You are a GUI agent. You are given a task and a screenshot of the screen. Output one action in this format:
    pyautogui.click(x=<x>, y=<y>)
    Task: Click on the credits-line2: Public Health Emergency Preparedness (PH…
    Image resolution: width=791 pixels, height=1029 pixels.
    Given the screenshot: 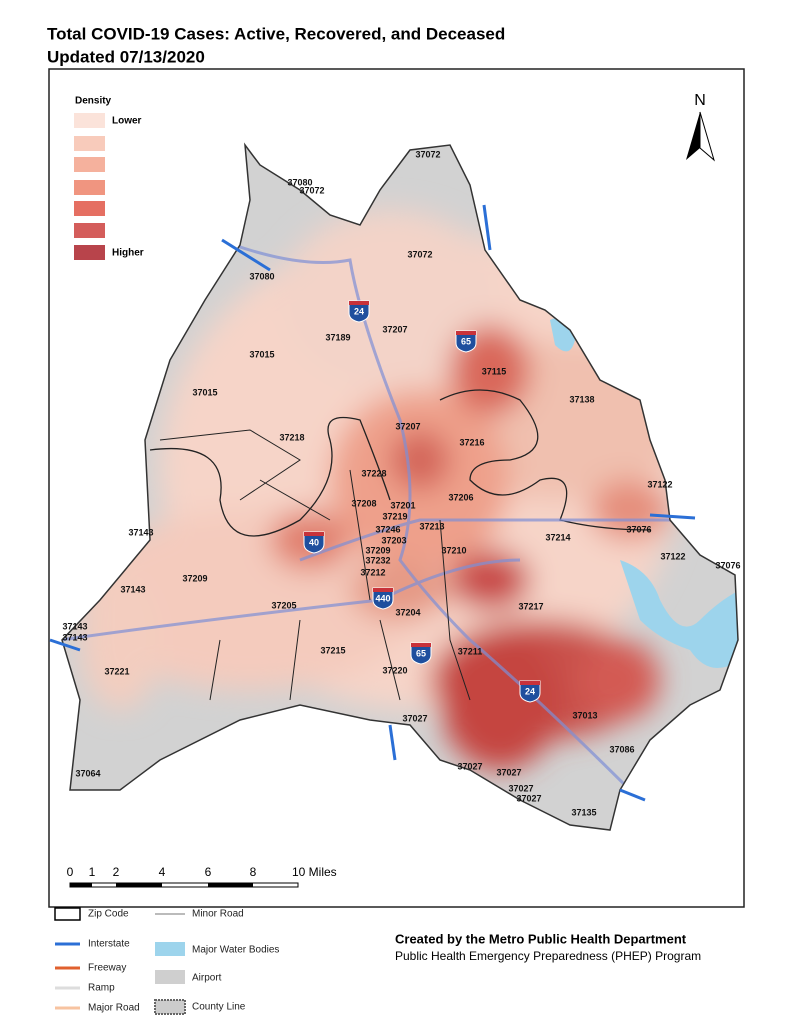 What is the action you would take?
    pyautogui.click(x=548, y=956)
    